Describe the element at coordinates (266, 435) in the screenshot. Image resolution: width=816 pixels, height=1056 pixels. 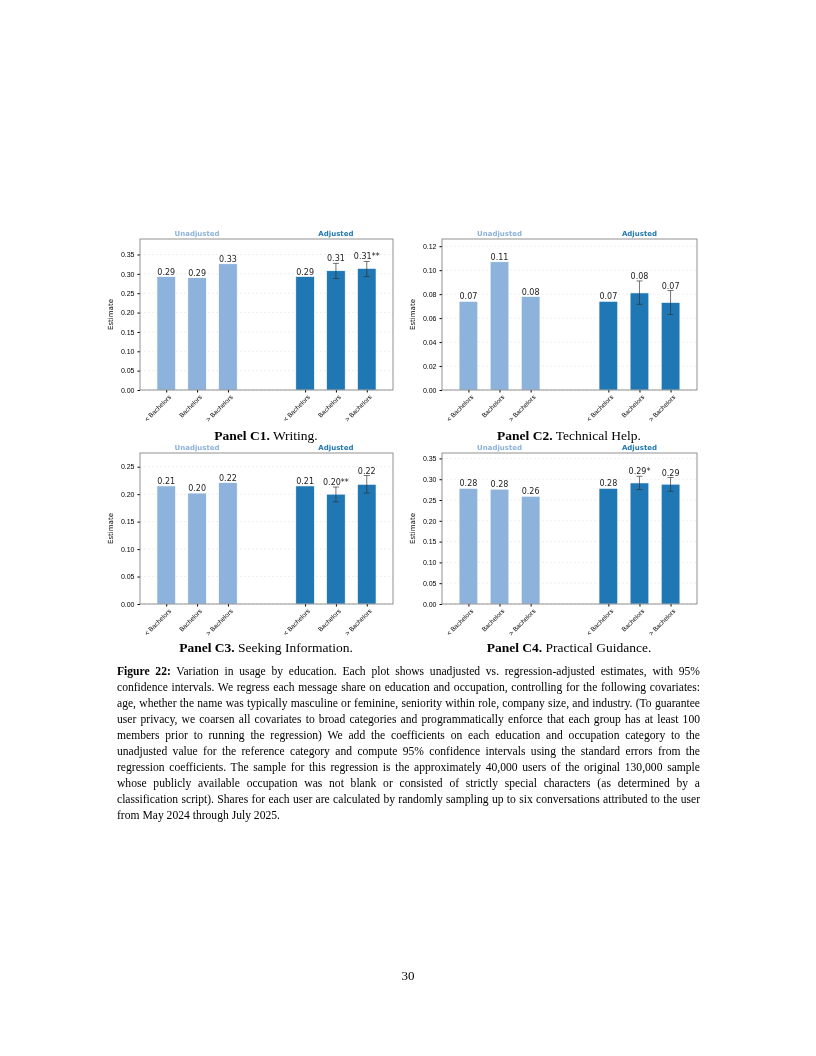
I see `text: Panel C1. Writing.` at that location.